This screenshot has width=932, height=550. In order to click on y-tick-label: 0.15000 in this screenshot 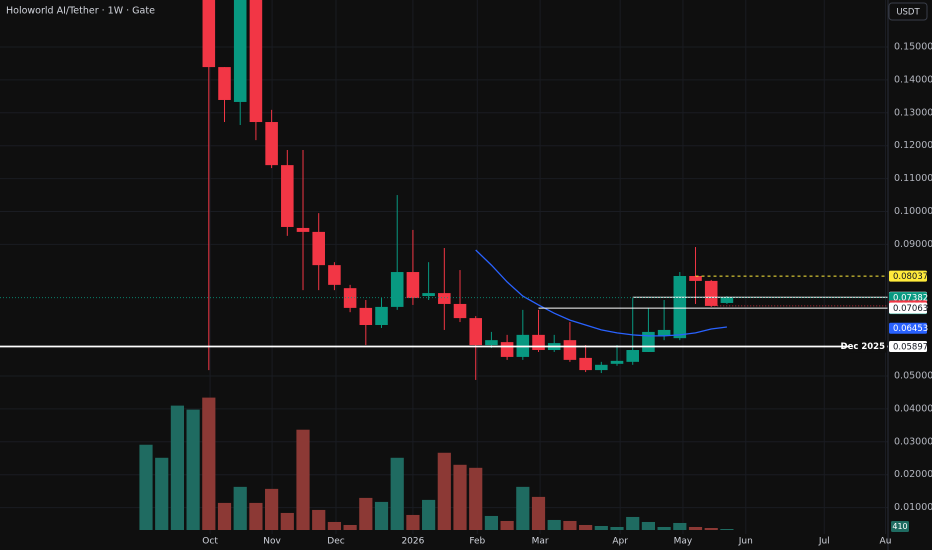, I will do `click(913, 47)`.